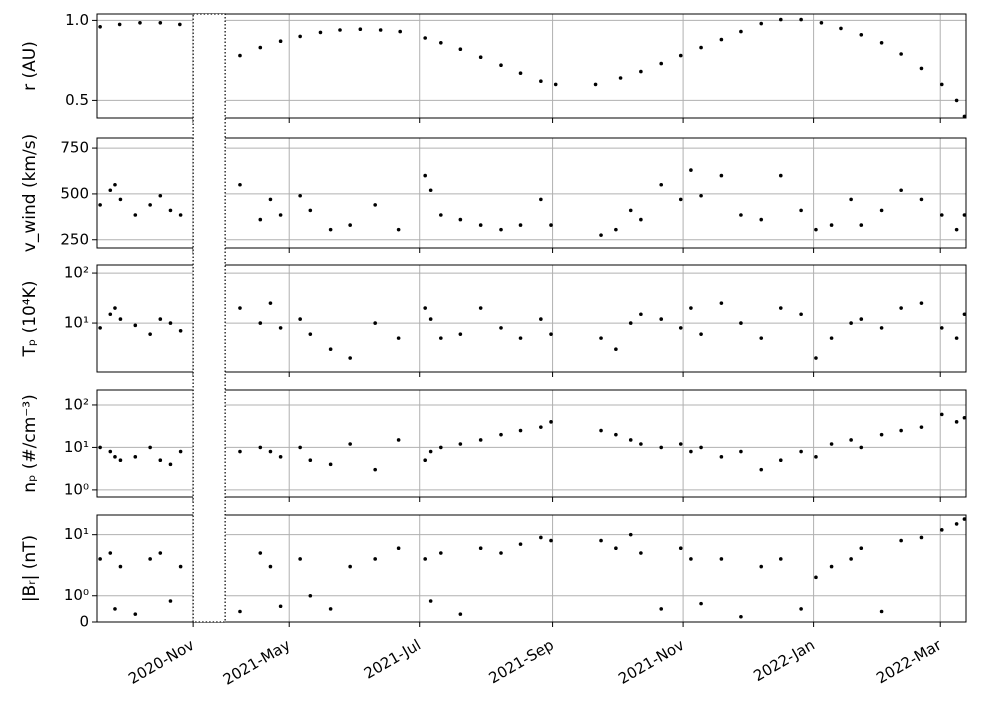 This screenshot has width=981, height=713. Describe the element at coordinates (76, 489) in the screenshot. I see `y-tick-label: 10⁰` at that location.